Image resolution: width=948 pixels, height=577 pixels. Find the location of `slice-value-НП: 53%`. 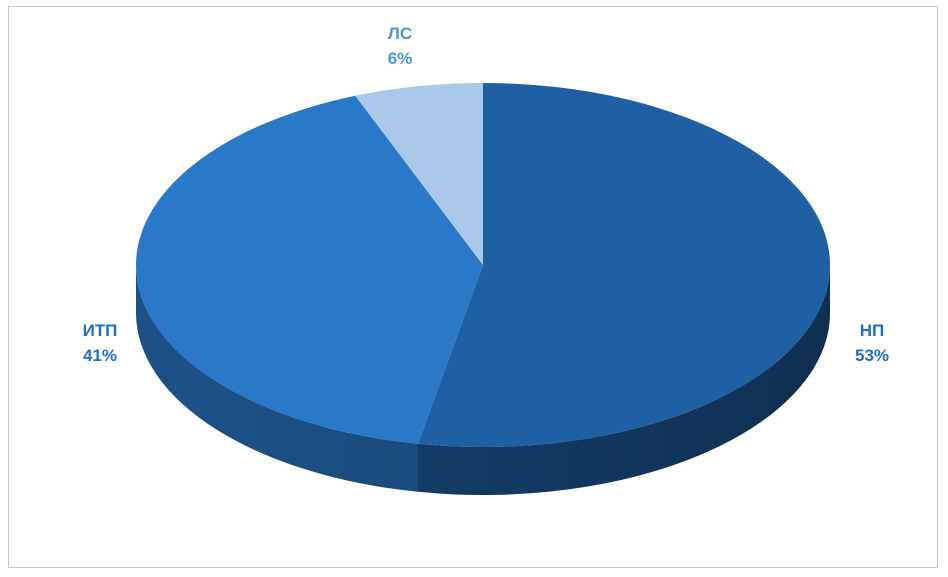

slice-value-НП: 53% is located at coordinates (872, 355).